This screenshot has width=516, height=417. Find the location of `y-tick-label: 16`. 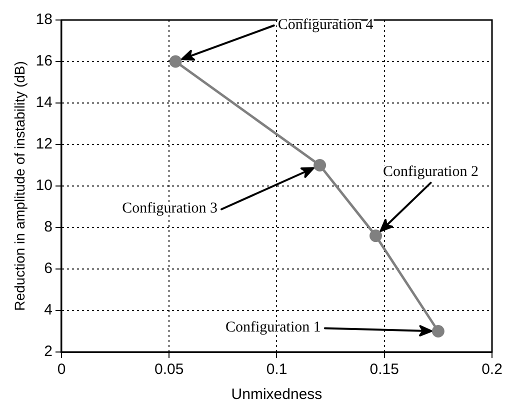

y-tick-label: 16 is located at coordinates (44, 61).